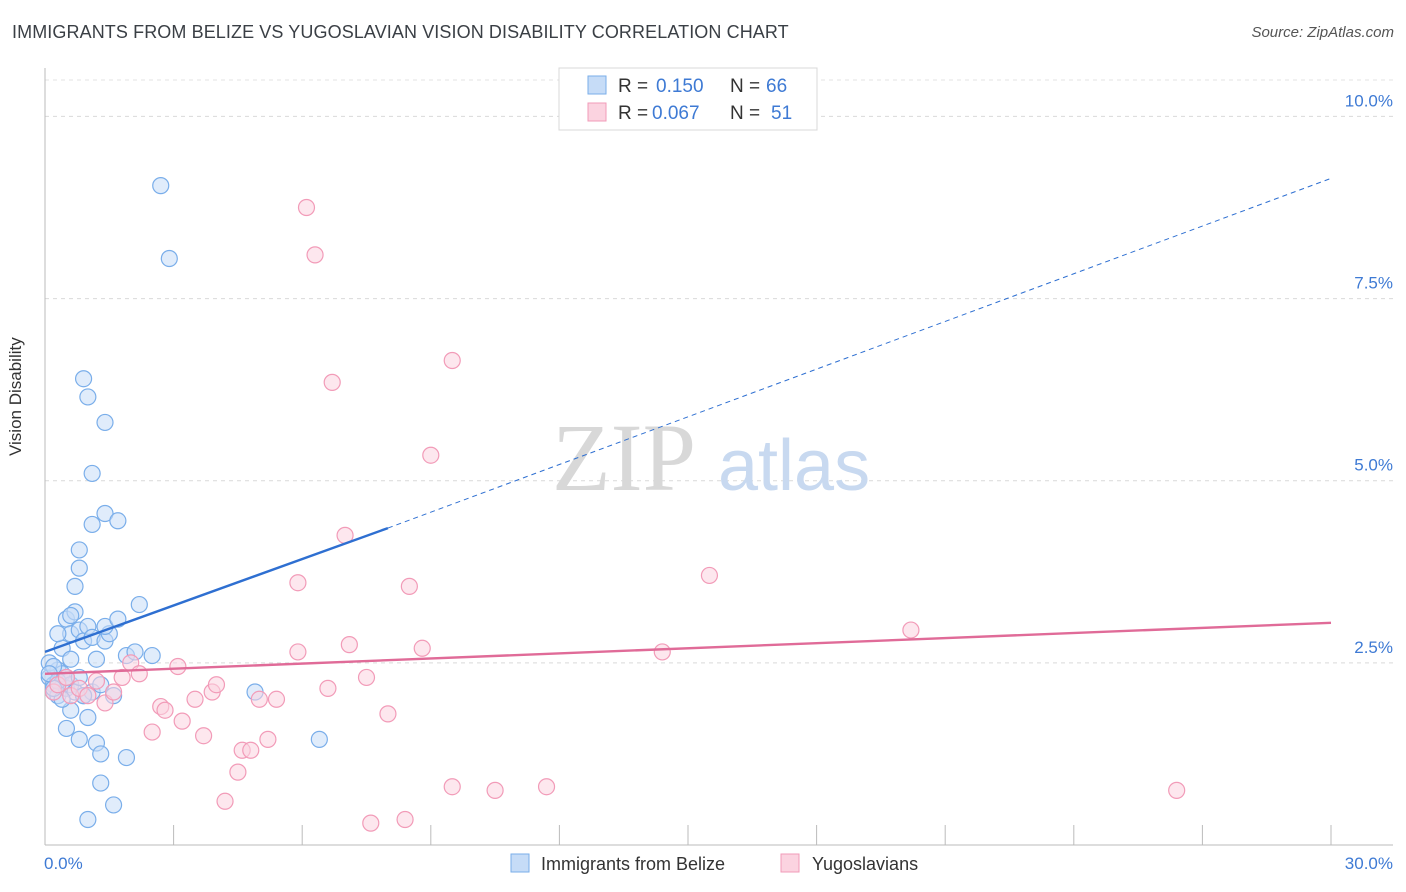 Image resolution: width=1406 pixels, height=892 pixels. I want to click on x-tick-labels: 0.0% 30.0%, so click(718, 863).